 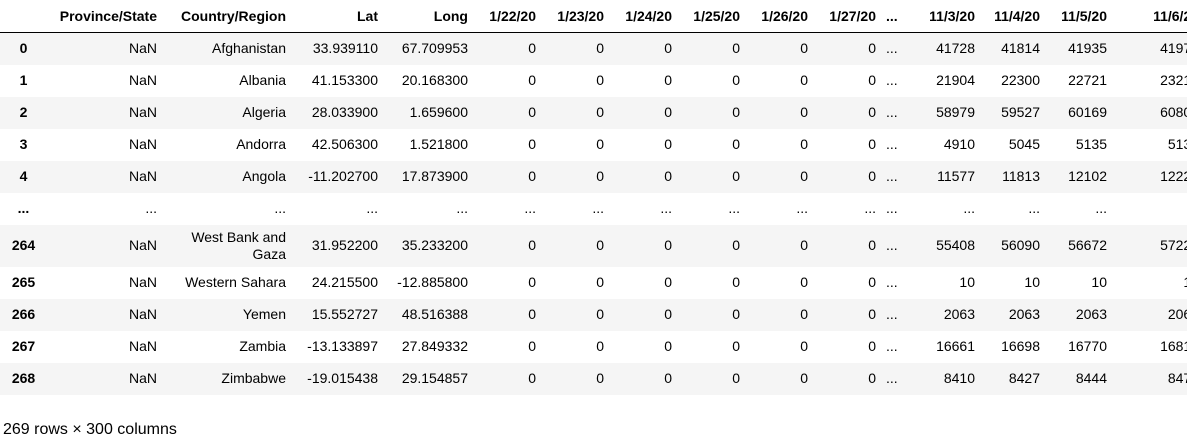 I want to click on table-cell: 28.033900, so click(x=344, y=112).